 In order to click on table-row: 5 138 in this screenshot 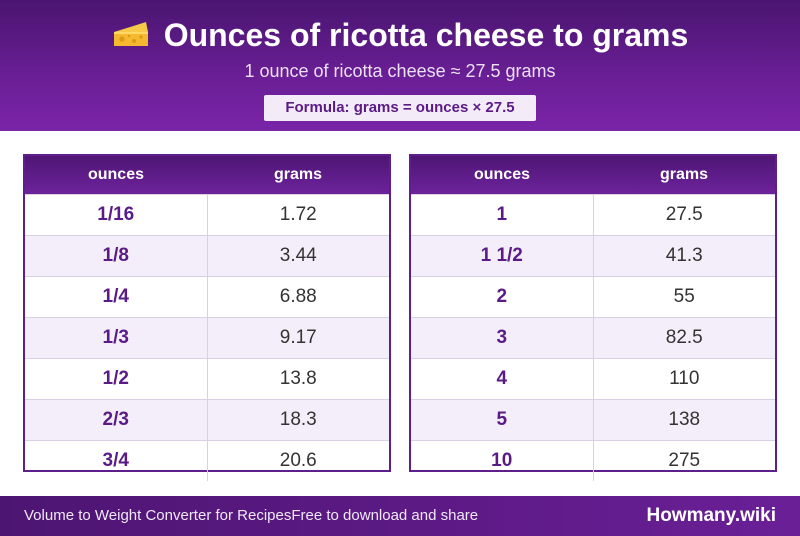, I will do `click(593, 419)`.